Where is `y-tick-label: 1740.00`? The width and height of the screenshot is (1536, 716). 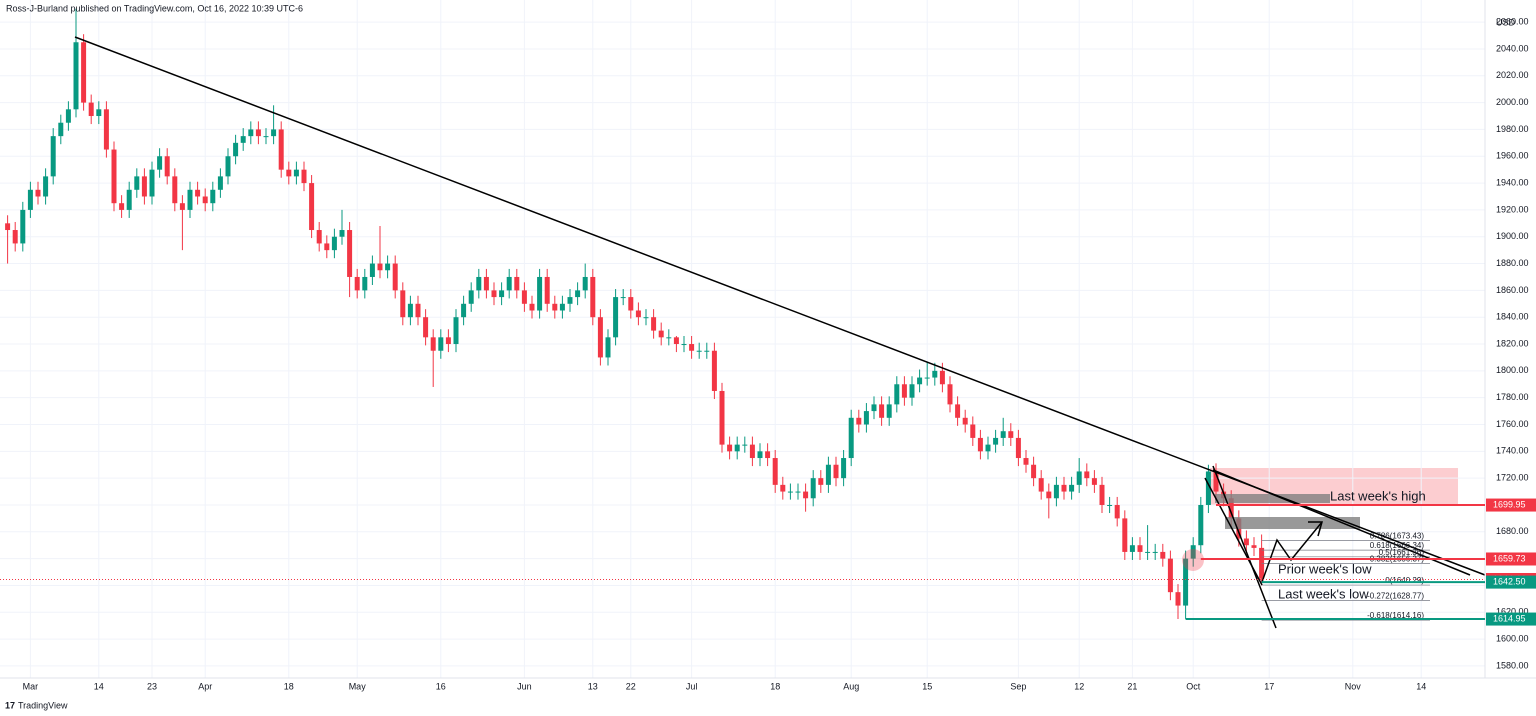 y-tick-label: 1740.00 is located at coordinates (1512, 451).